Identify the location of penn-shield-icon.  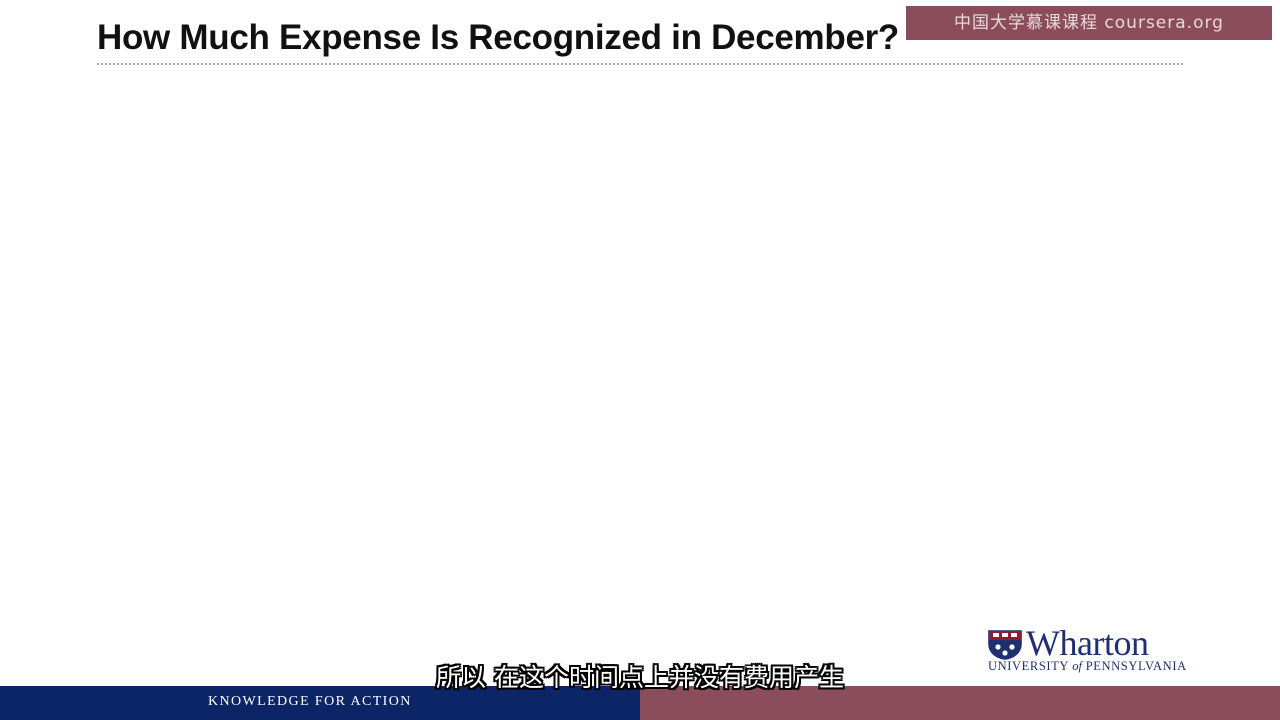
(1005, 645).